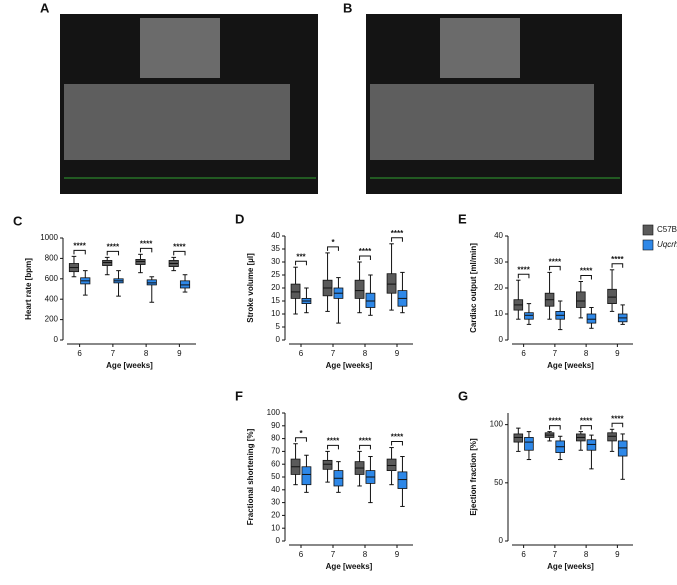  I want to click on significance-label: *, so click(333, 242).